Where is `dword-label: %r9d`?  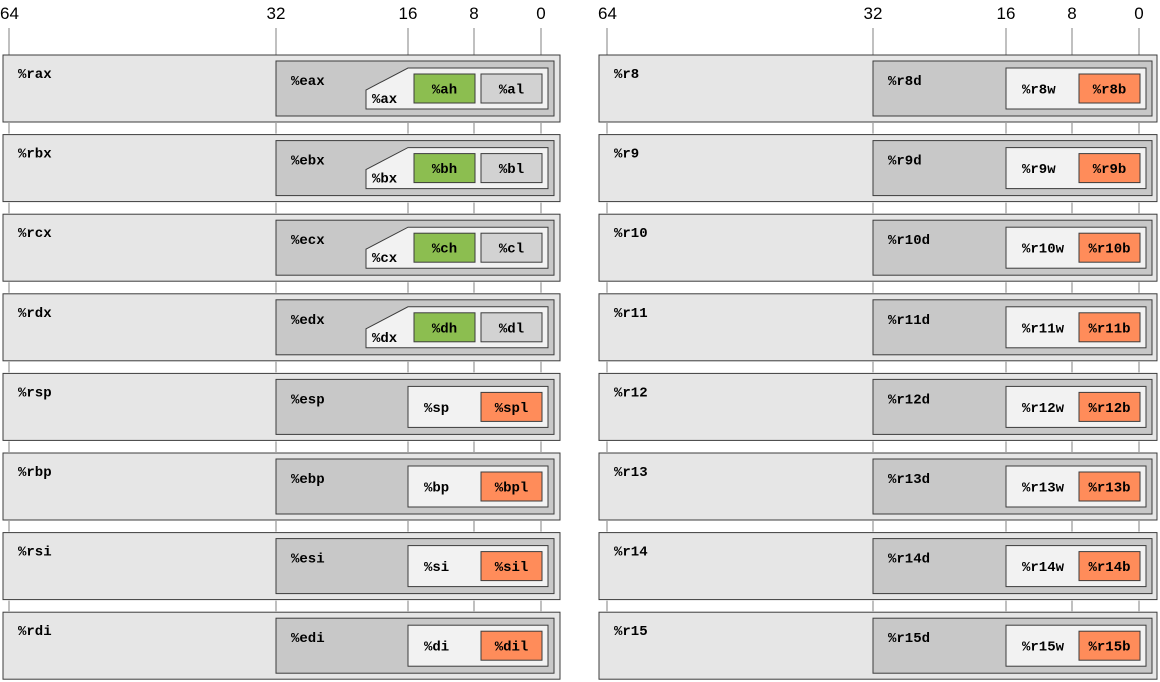
dword-label: %r9d is located at coordinates (905, 162).